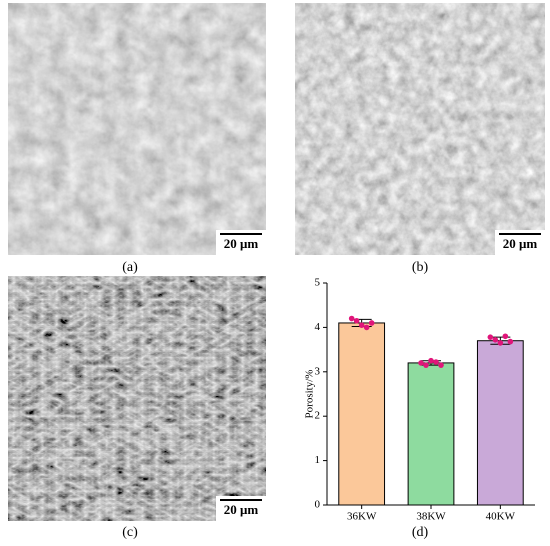  What do you see at coordinates (318, 371) in the screenshot?
I see `y-tick-label: 3` at bounding box center [318, 371].